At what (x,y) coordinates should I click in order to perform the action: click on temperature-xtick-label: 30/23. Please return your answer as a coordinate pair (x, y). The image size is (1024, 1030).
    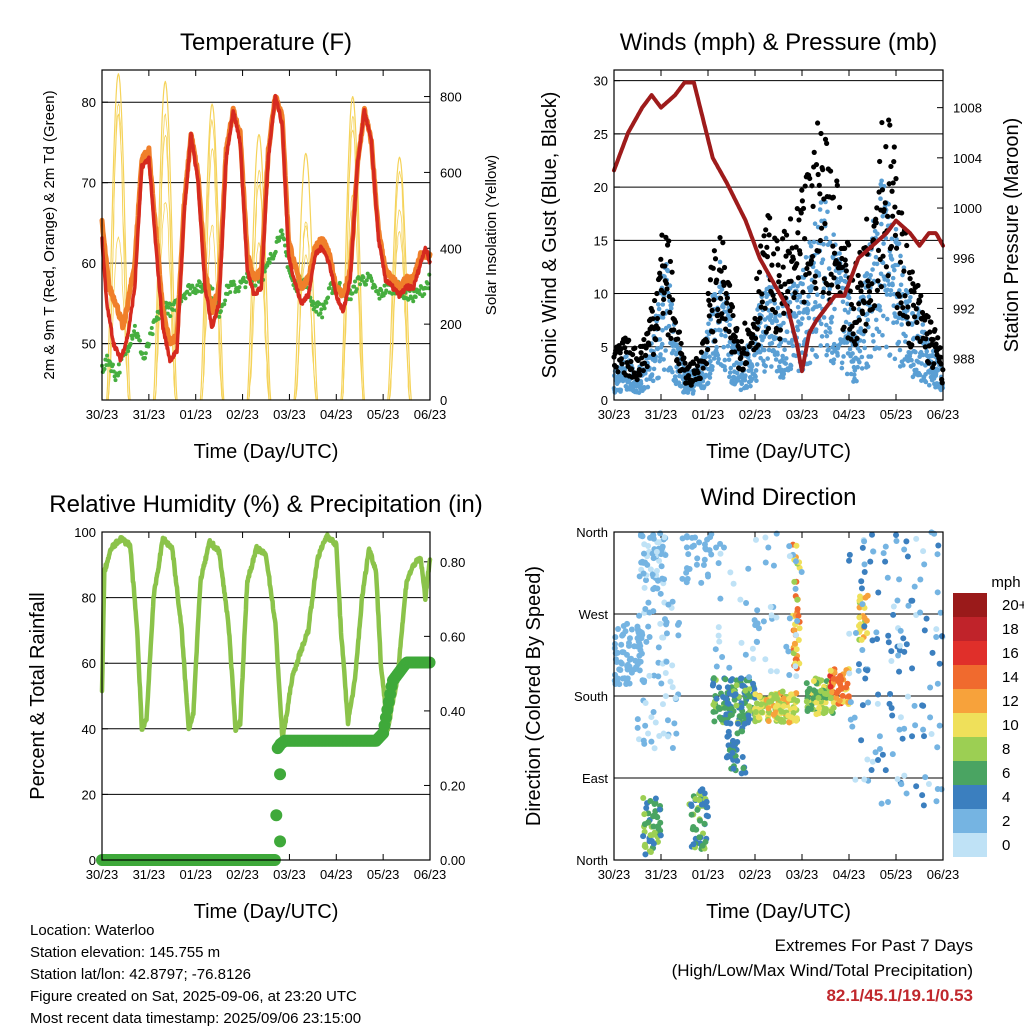
    Looking at the image, I should click on (102, 414).